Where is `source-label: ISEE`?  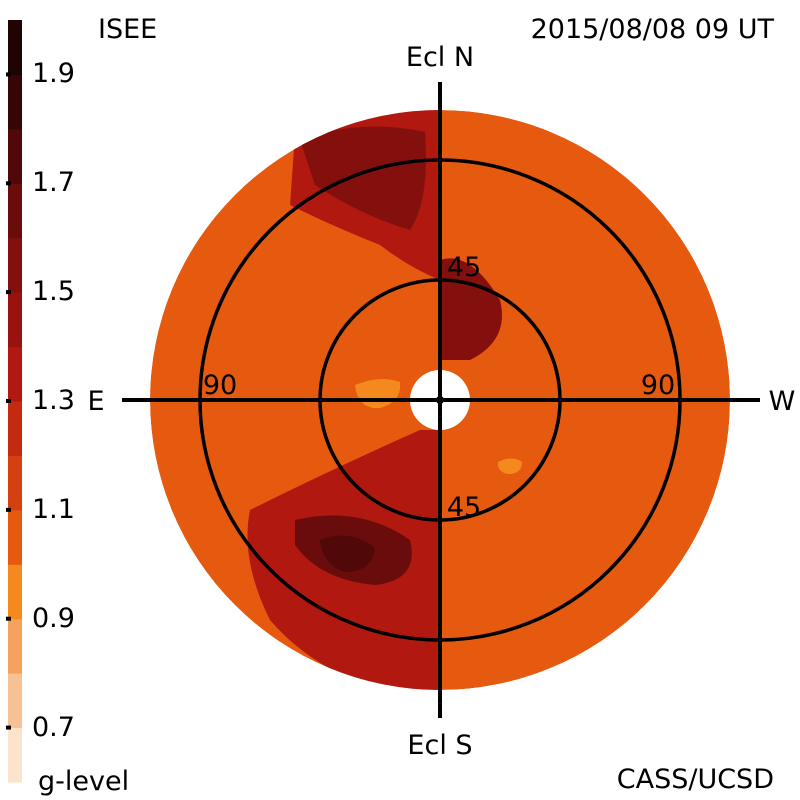
source-label: ISEE is located at coordinates (128, 29).